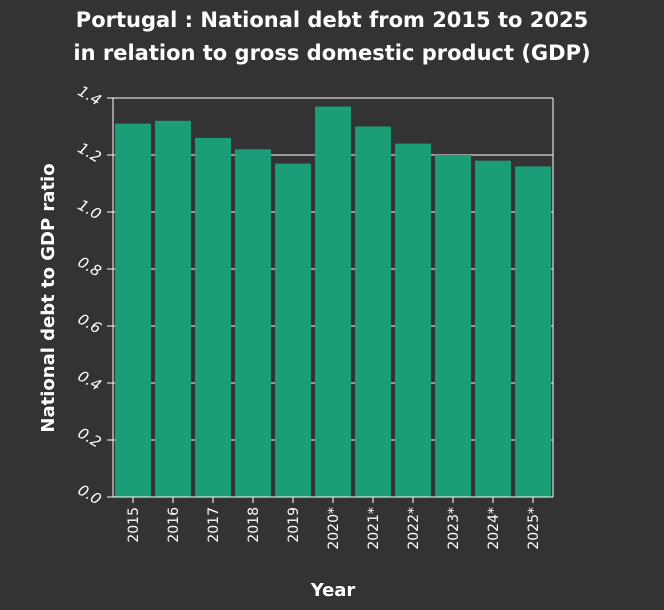 Image resolution: width=664 pixels, height=610 pixels. What do you see at coordinates (90, 267) in the screenshot?
I see `y-tick-label: 0.8` at bounding box center [90, 267].